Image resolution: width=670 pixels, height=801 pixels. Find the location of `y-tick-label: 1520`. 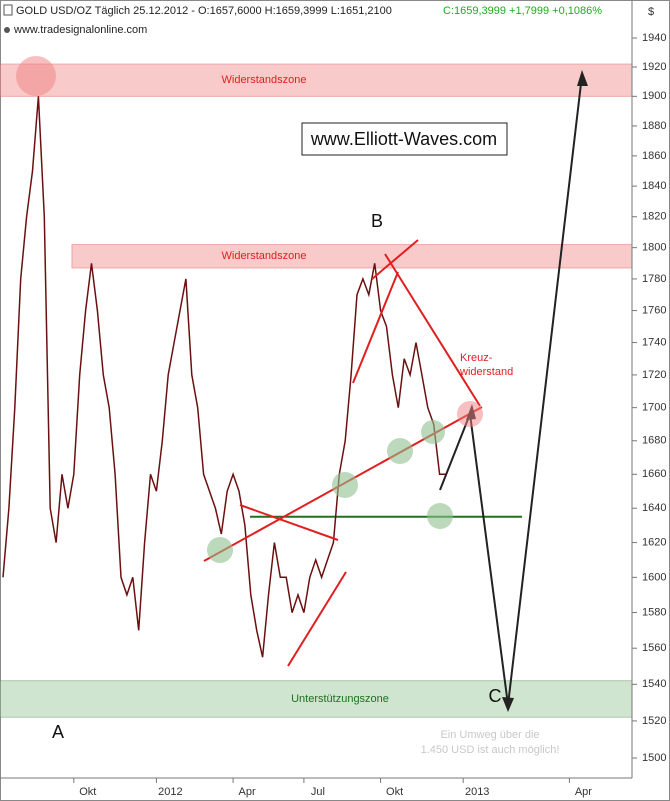

y-tick-label: 1520 is located at coordinates (654, 721).